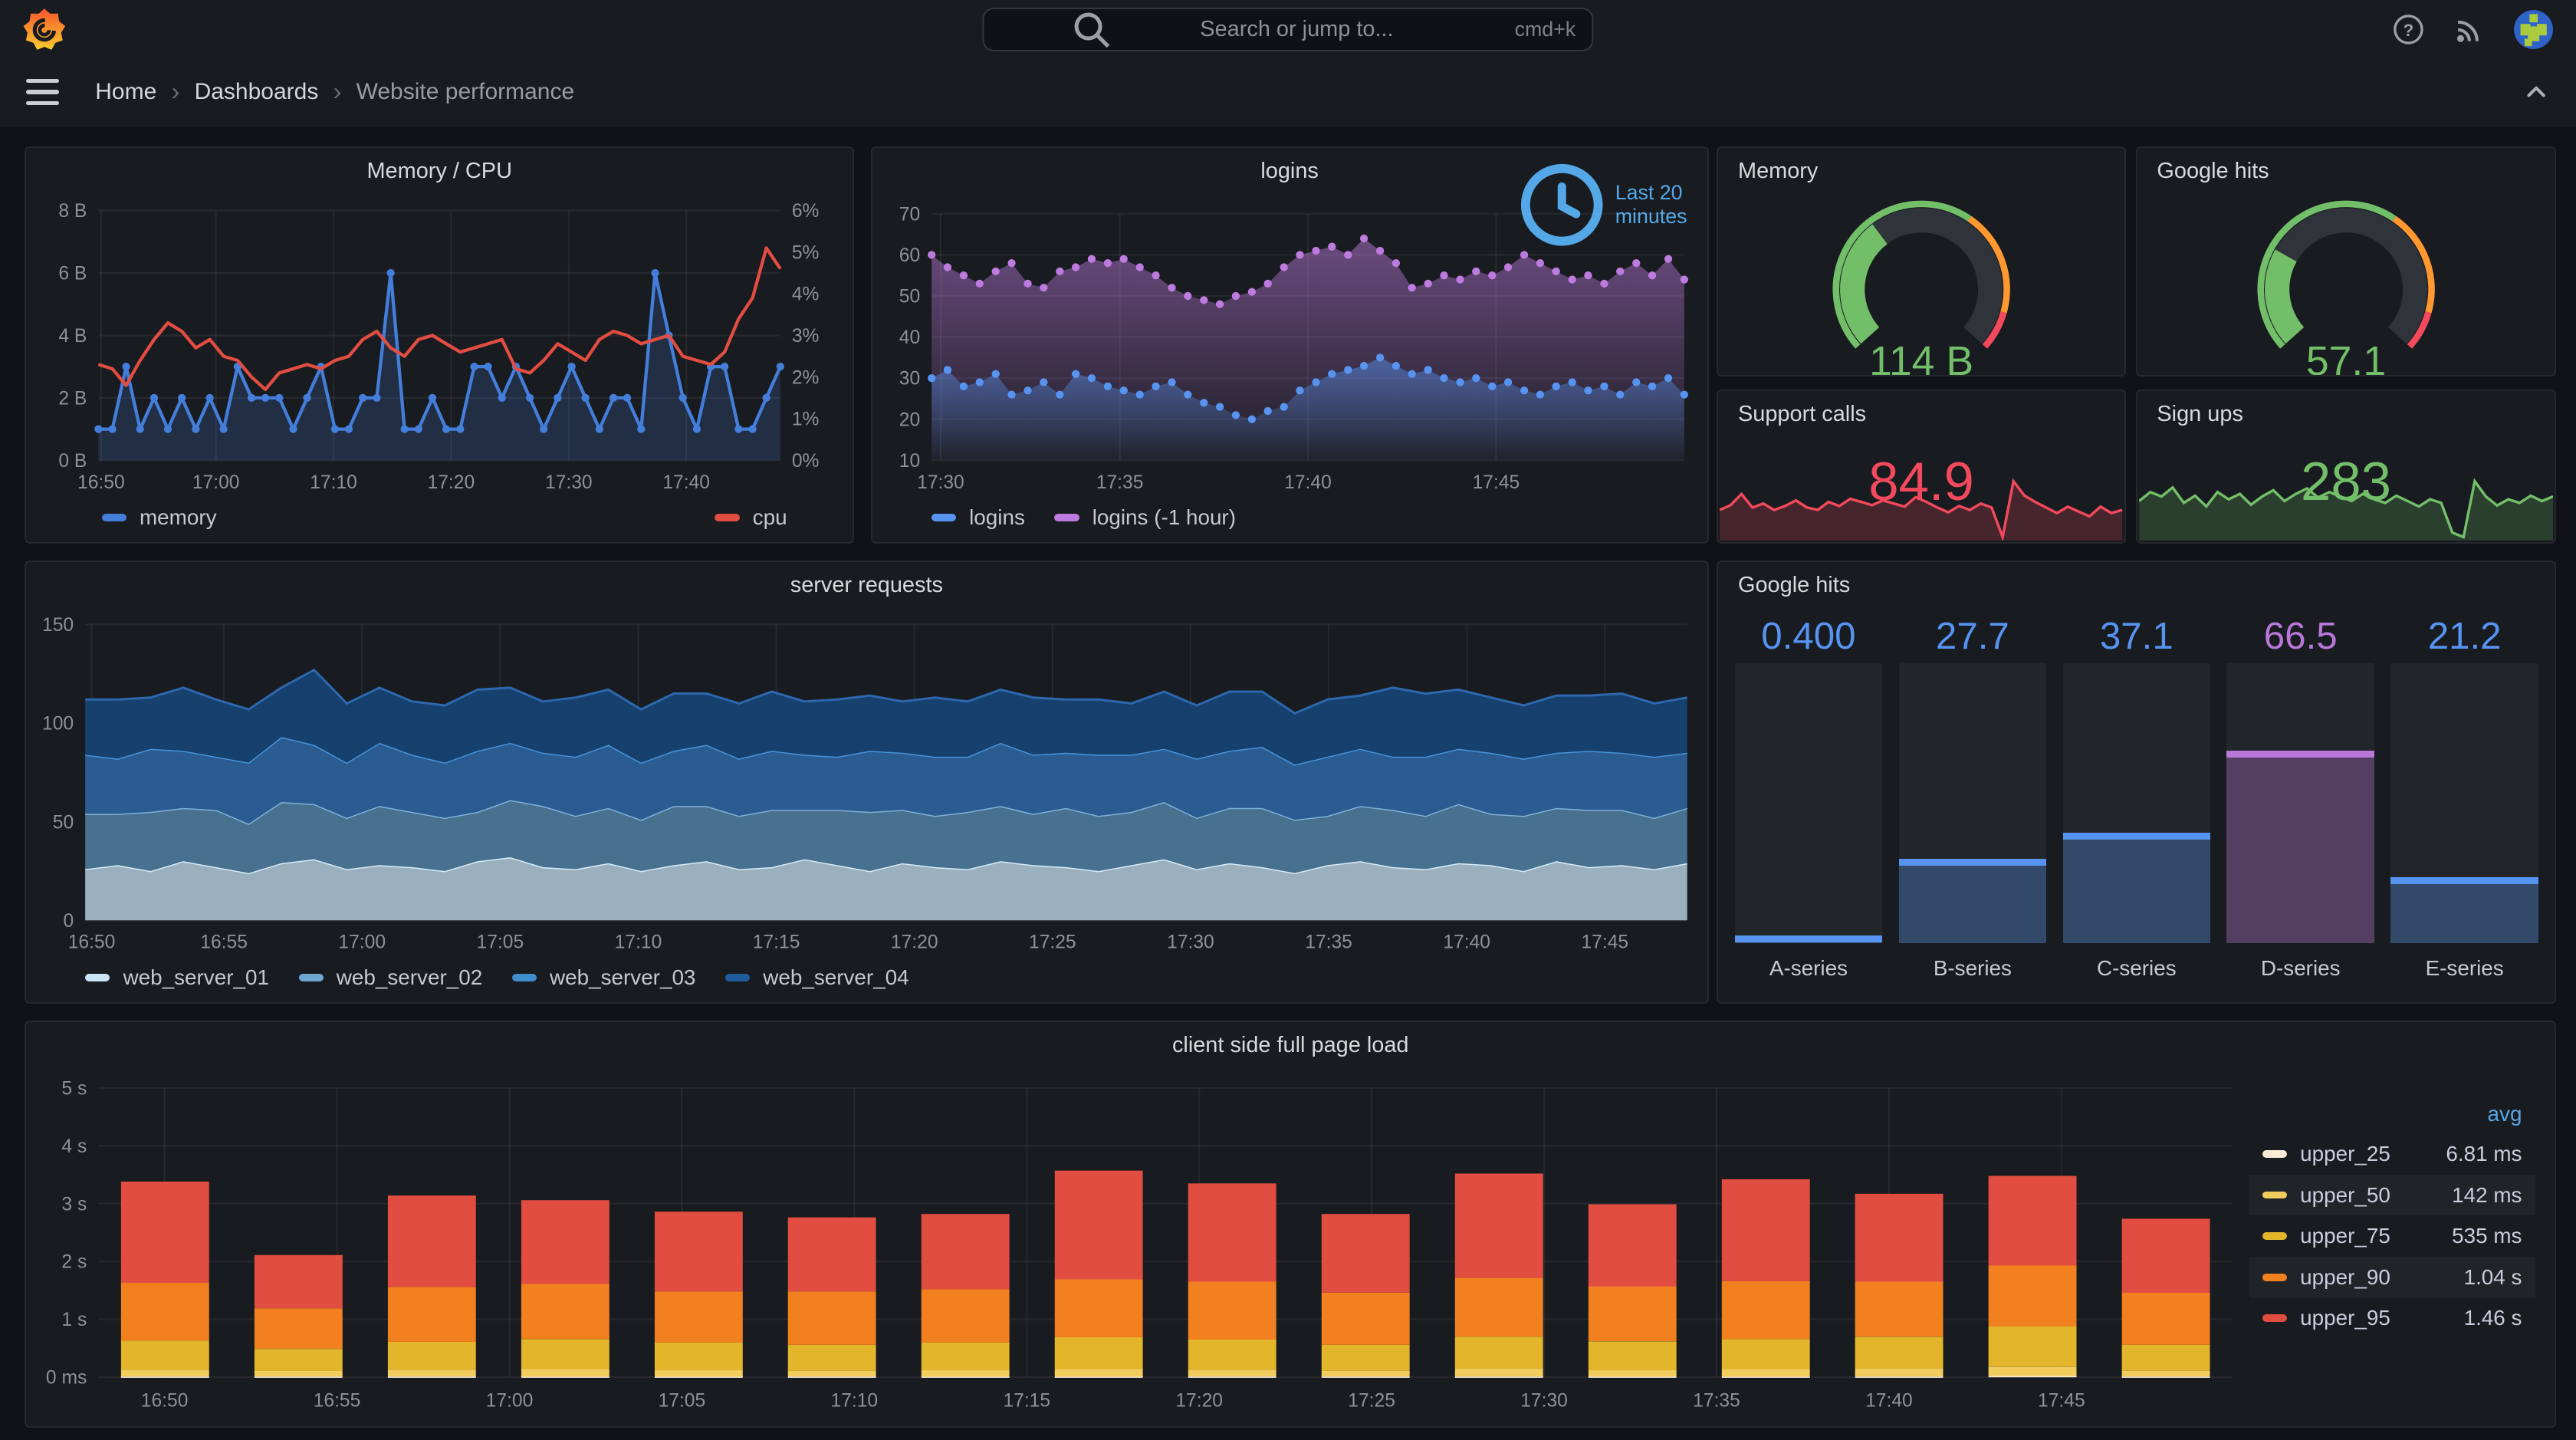 Image resolution: width=2576 pixels, height=1440 pixels. I want to click on legend-item: memory, so click(159, 517).